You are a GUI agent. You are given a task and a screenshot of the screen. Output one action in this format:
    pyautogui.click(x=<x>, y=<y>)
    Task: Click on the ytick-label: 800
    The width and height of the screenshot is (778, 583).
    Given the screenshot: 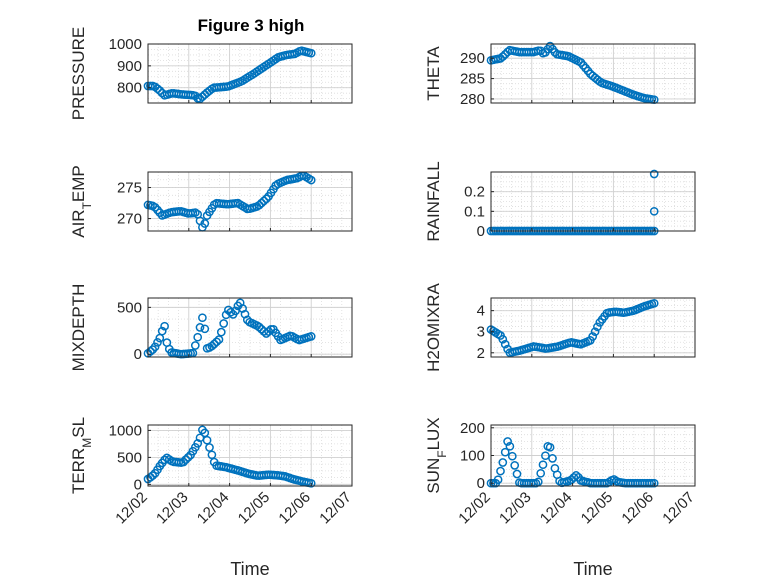 What is the action you would take?
    pyautogui.click(x=129, y=88)
    